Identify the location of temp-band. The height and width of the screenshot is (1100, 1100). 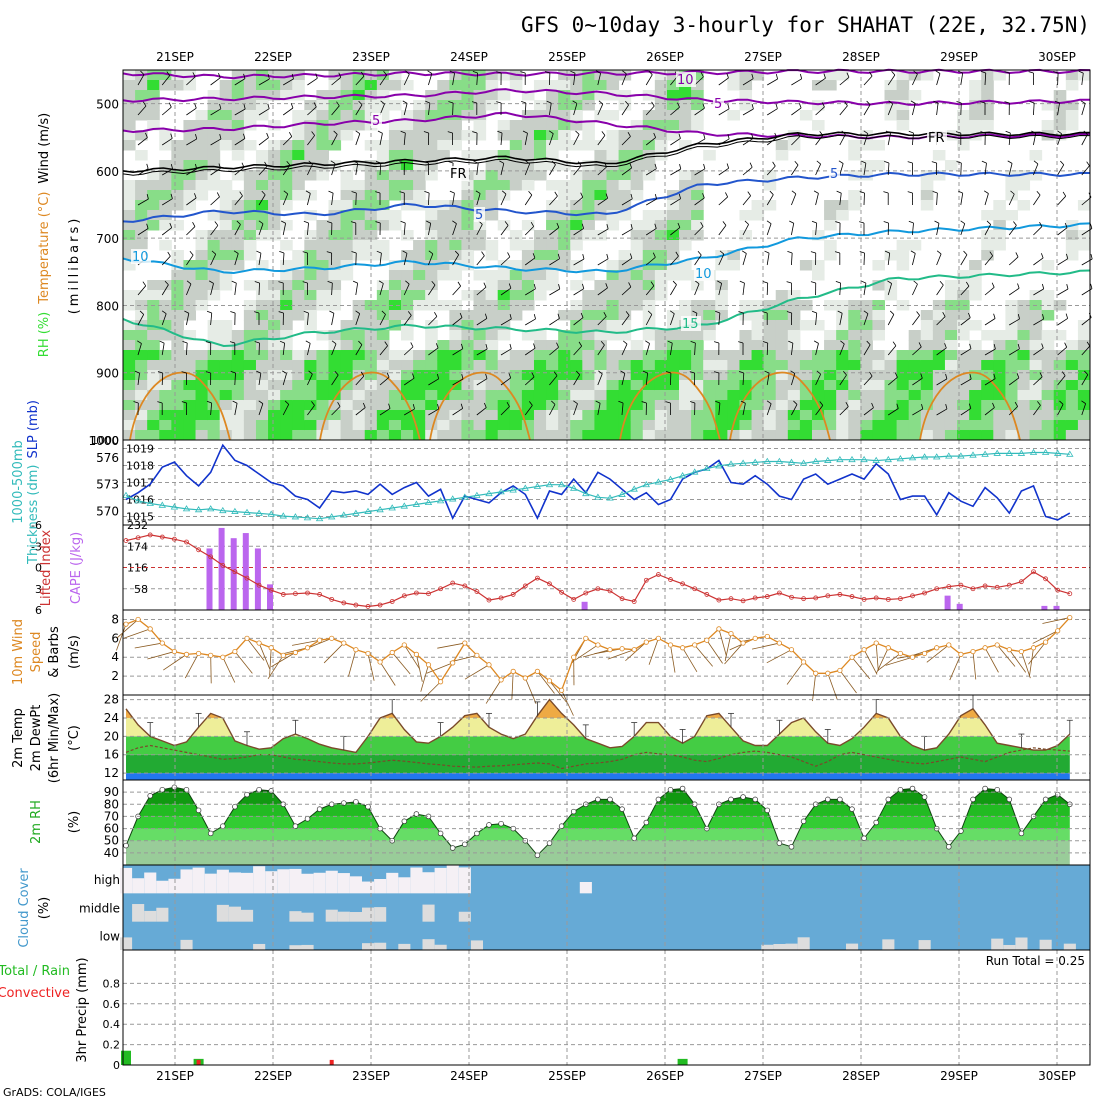
(598, 764).